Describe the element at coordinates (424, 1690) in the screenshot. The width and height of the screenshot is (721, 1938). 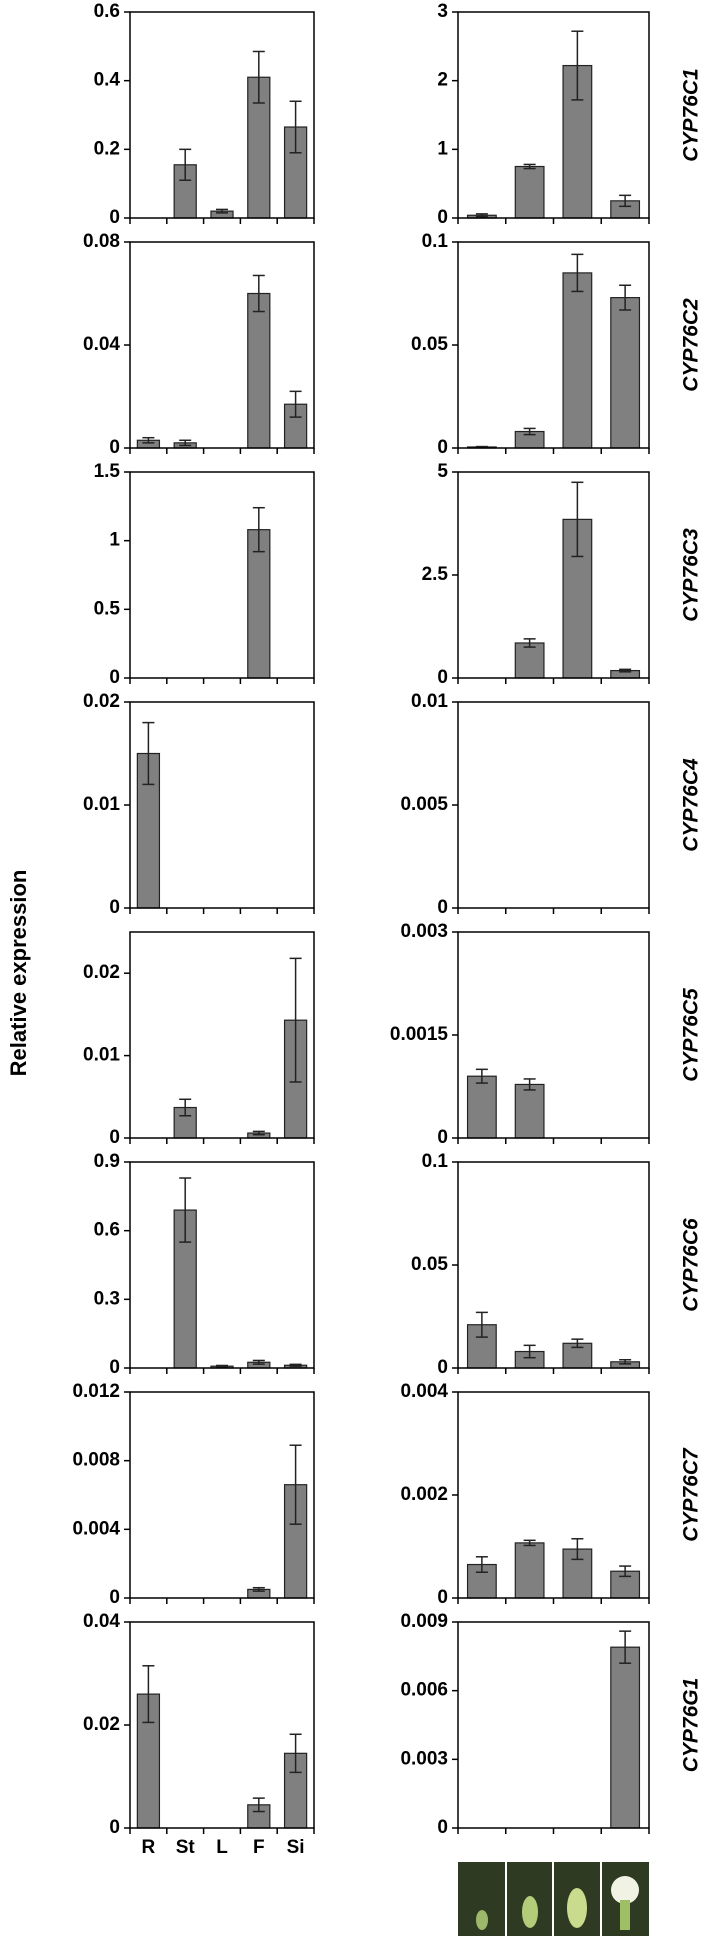
I see `y-tick-label: 0.006` at that location.